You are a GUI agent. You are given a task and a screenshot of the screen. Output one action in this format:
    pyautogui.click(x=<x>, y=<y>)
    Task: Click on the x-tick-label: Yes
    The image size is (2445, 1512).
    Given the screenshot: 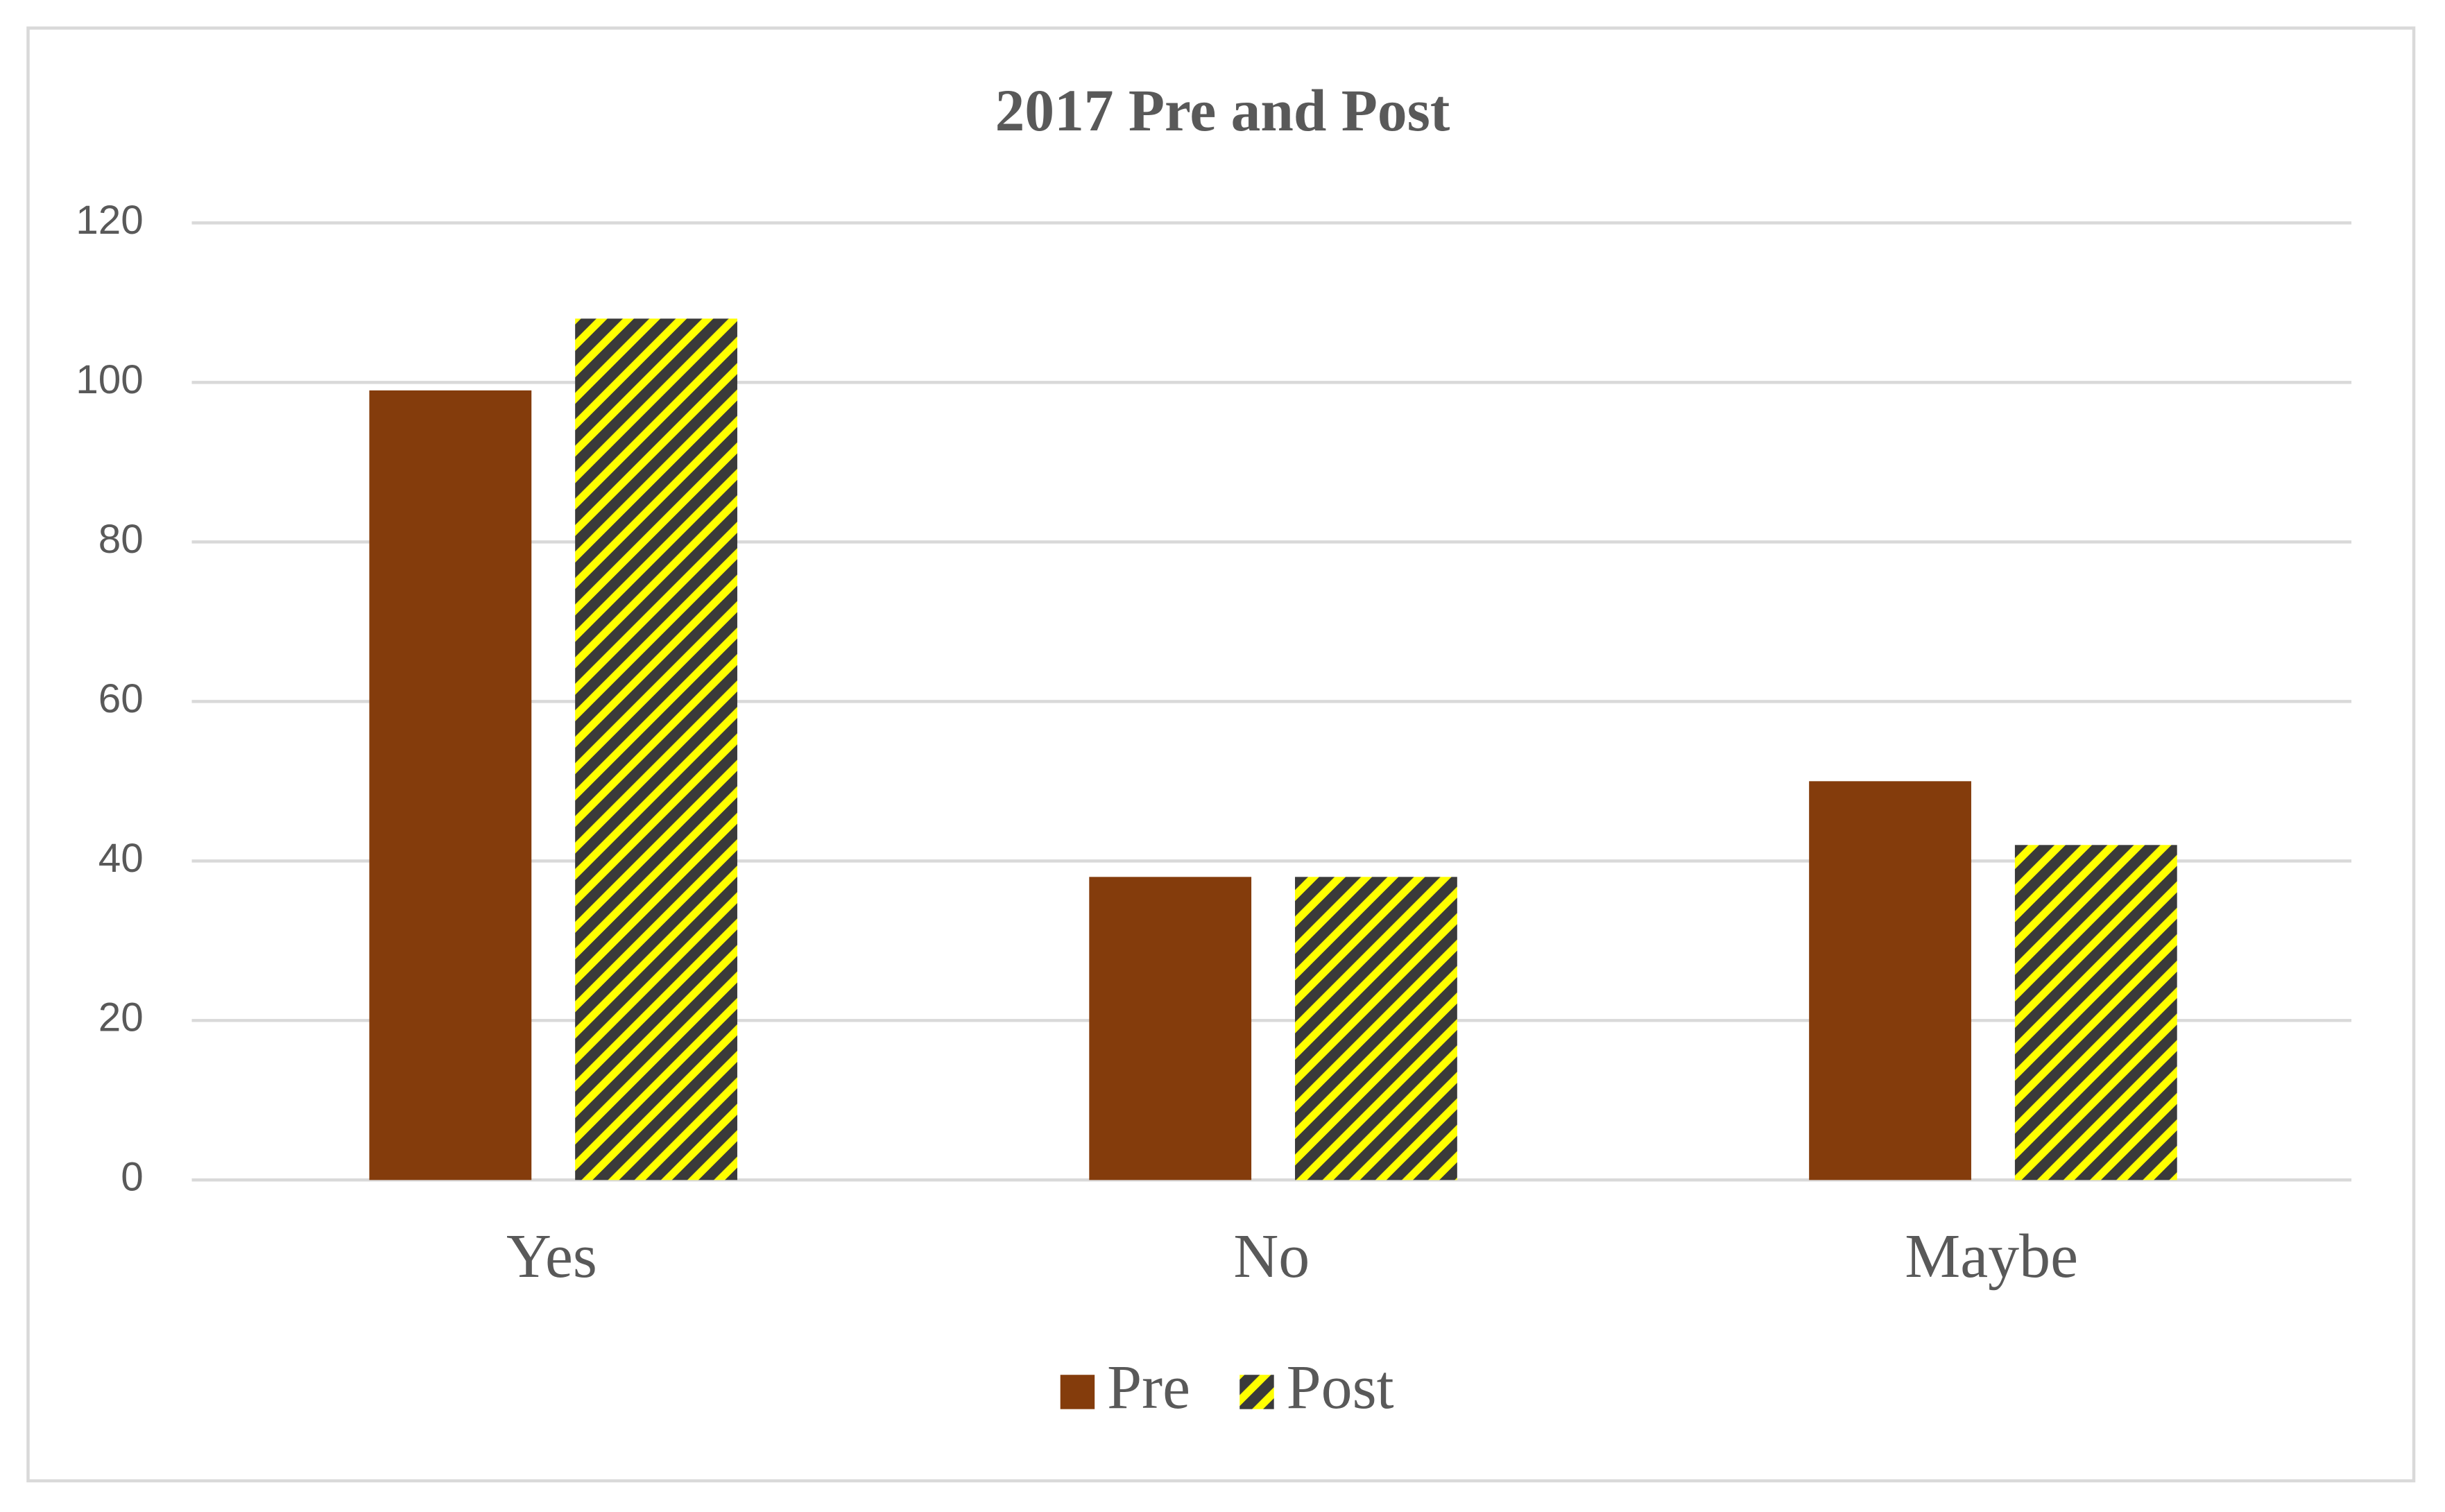 What is the action you would take?
    pyautogui.click(x=551, y=1257)
    